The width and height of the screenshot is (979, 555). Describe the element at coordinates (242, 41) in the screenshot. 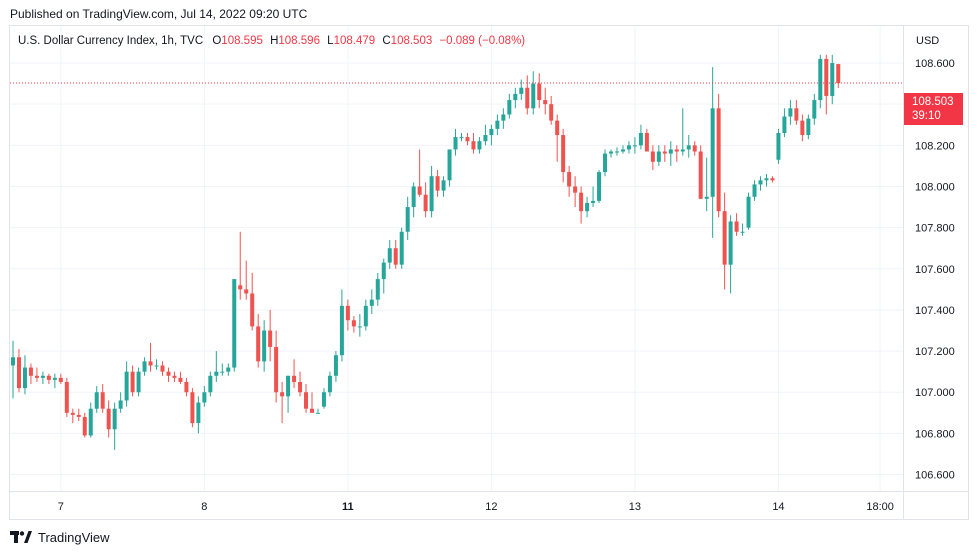

I see `legend-open-value: 108.595` at that location.